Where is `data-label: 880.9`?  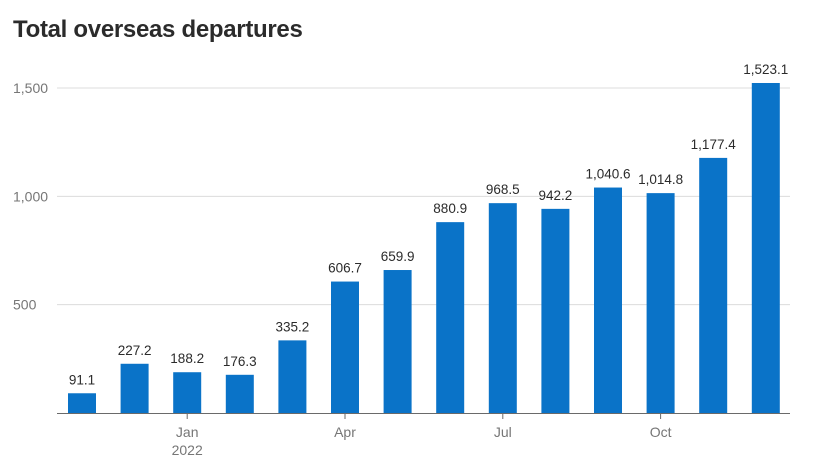
data-label: 880.9 is located at coordinates (450, 208).